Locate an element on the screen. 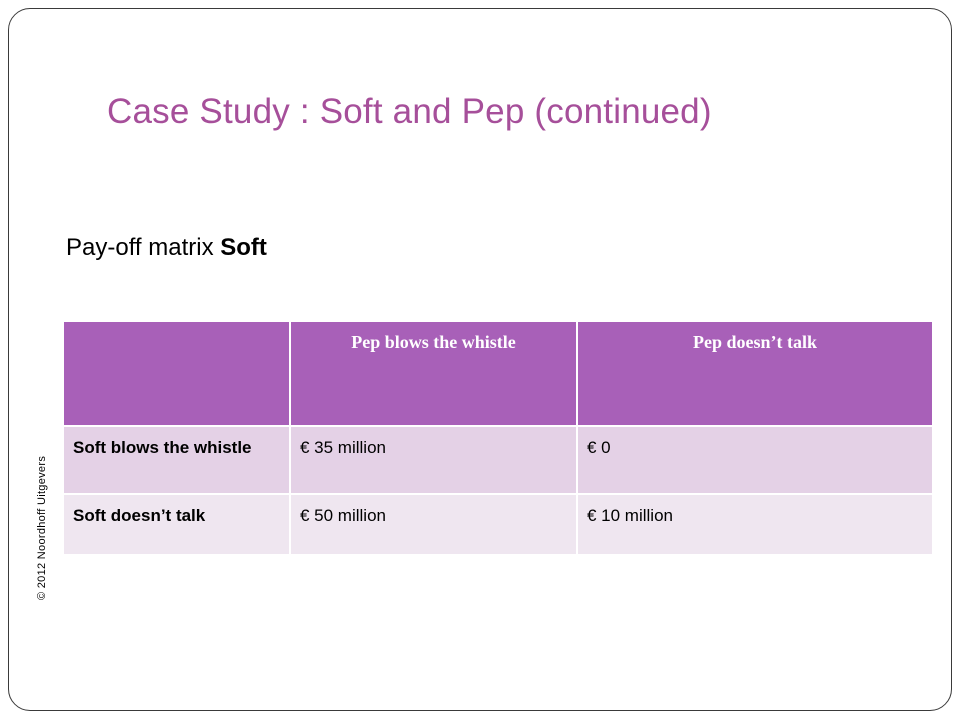 The height and width of the screenshot is (720, 960). column-header-pep-blows: Pep blows the whistle is located at coordinates (434, 374).